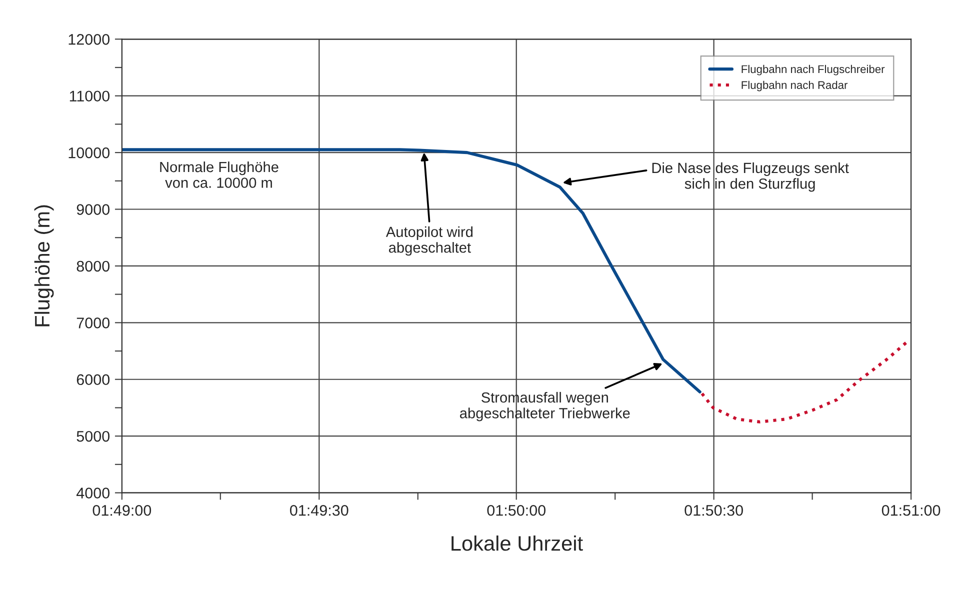  I want to click on legend-label: Flugbahn nach Radar, so click(795, 86).